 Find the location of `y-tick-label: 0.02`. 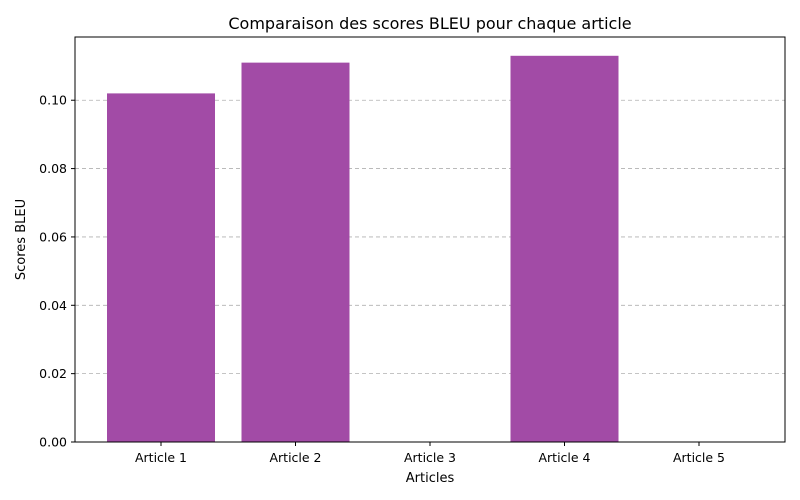

y-tick-label: 0.02 is located at coordinates (53, 373).